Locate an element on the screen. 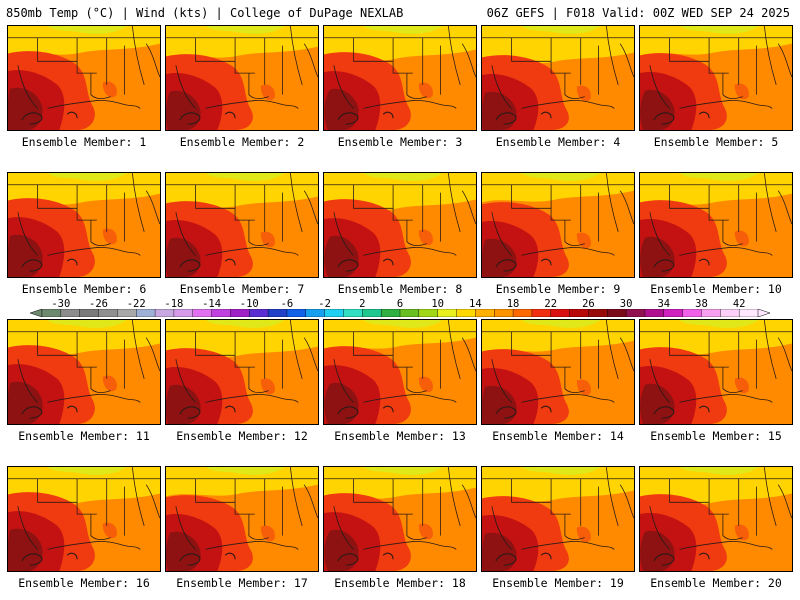  ensemble-member-label: Ensemble Member: 15 is located at coordinates (716, 436).